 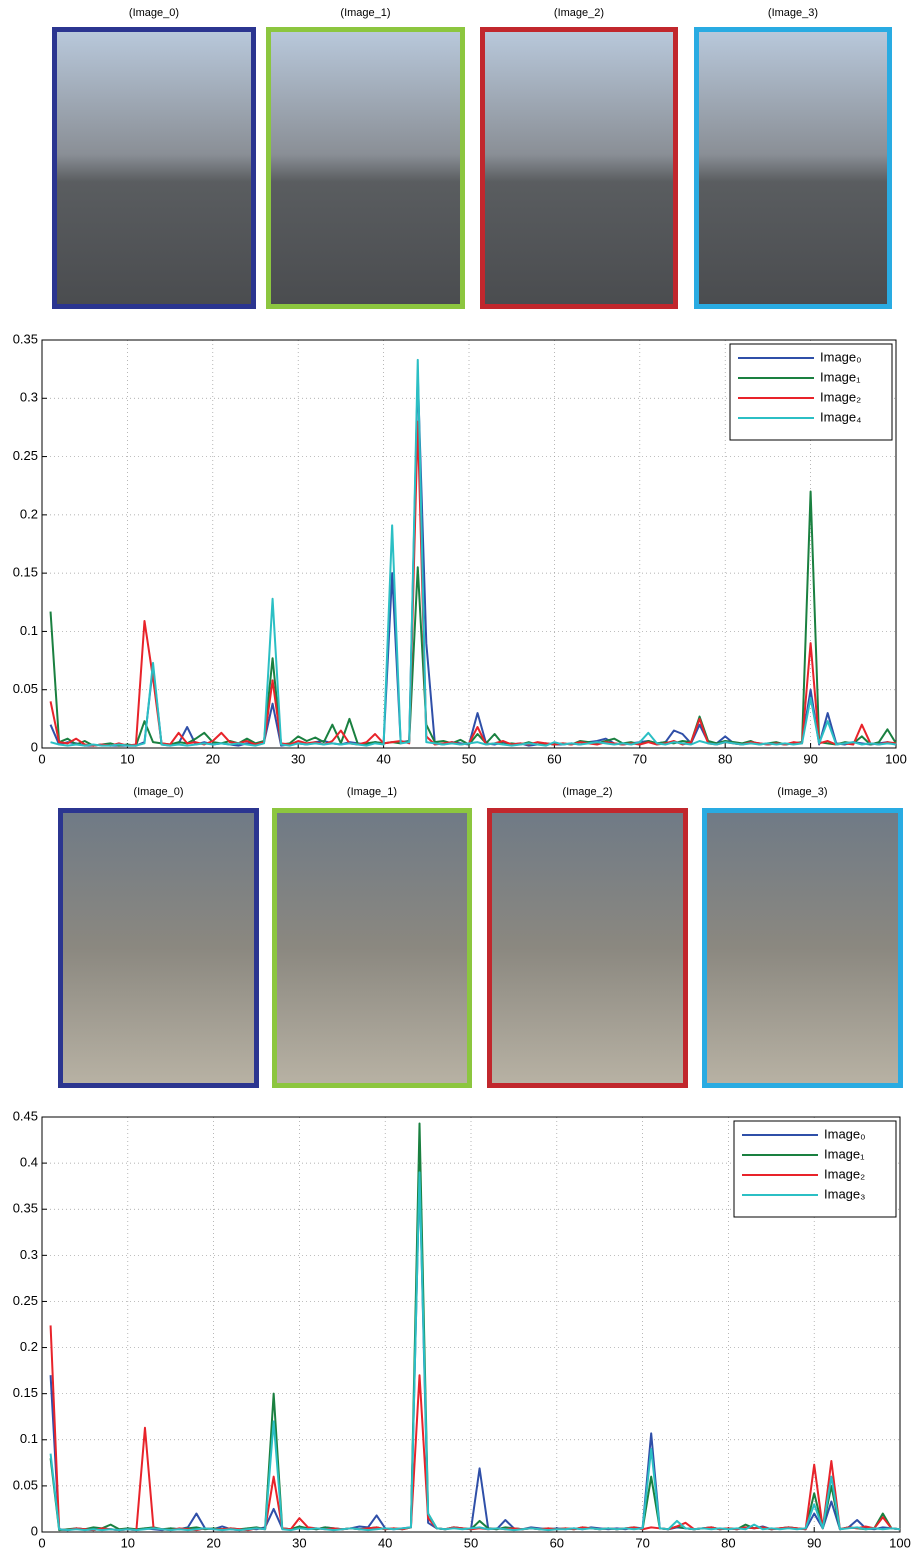 I want to click on legend-label: Image₄, so click(x=840, y=416).